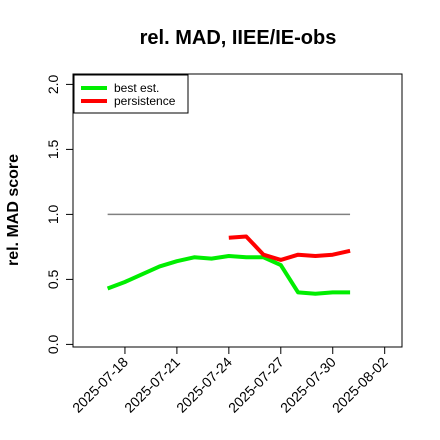 The image size is (440, 440). I want to click on chart-title: rel. MAD, IIEE/IE-obs, so click(238, 38).